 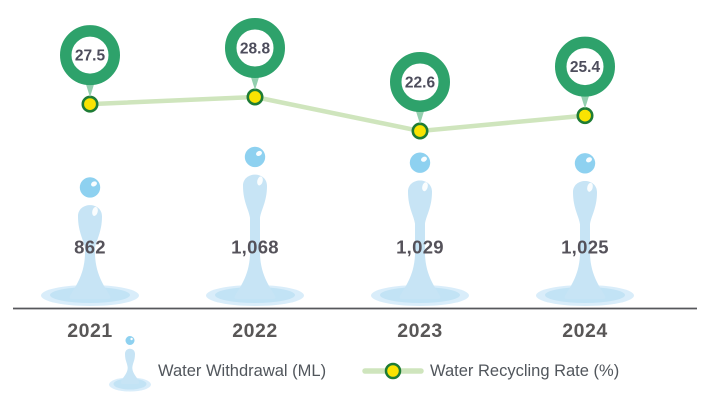 I want to click on withdrawal-droplet-2024, so click(x=585, y=229).